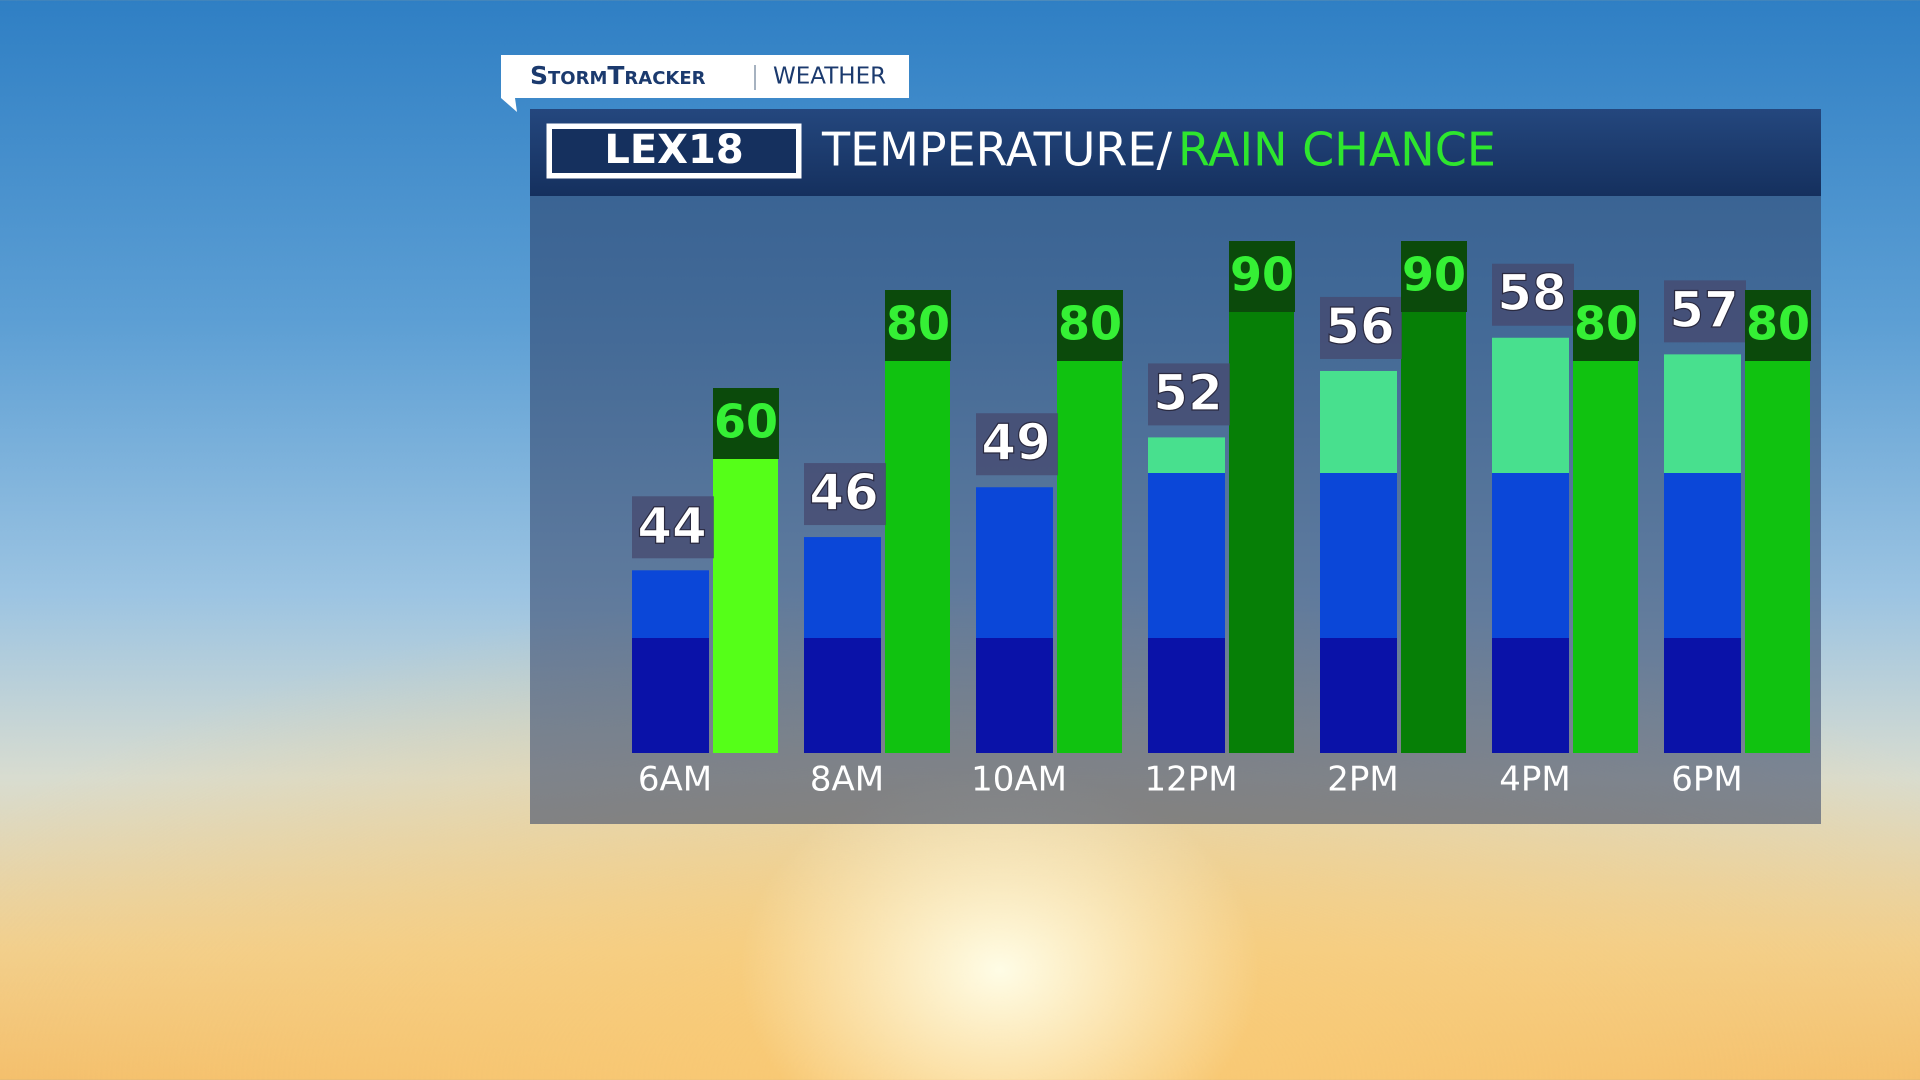 This screenshot has height=1080, width=1920. What do you see at coordinates (1362, 780) in the screenshot?
I see `x-tick-label: 2PM` at bounding box center [1362, 780].